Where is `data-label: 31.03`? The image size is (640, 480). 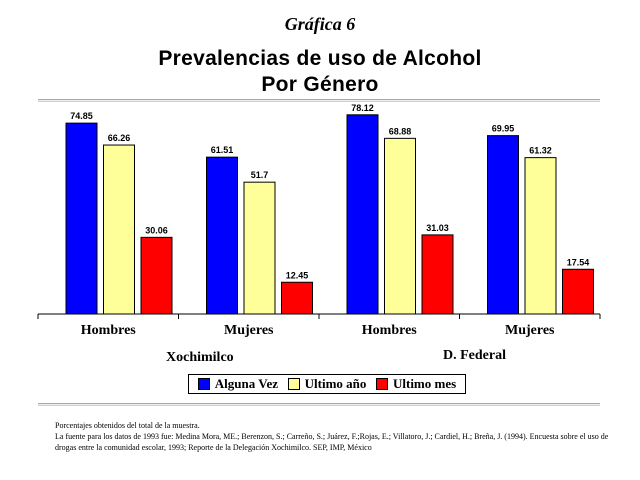
data-label: 31.03 is located at coordinates (437, 228).